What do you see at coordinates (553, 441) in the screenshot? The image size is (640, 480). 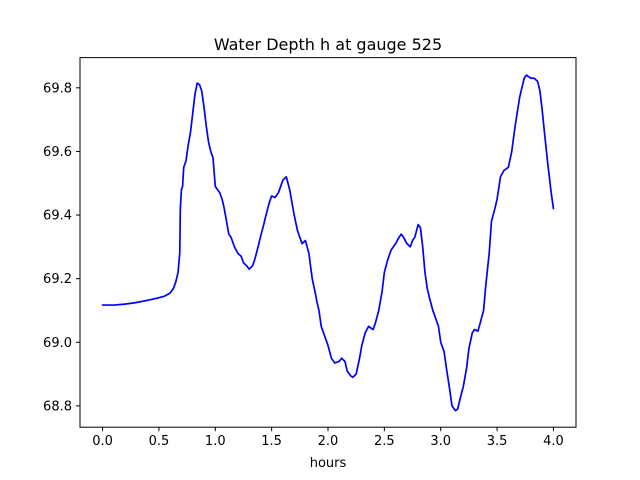 I see `x-tick-label: 4.0` at bounding box center [553, 441].